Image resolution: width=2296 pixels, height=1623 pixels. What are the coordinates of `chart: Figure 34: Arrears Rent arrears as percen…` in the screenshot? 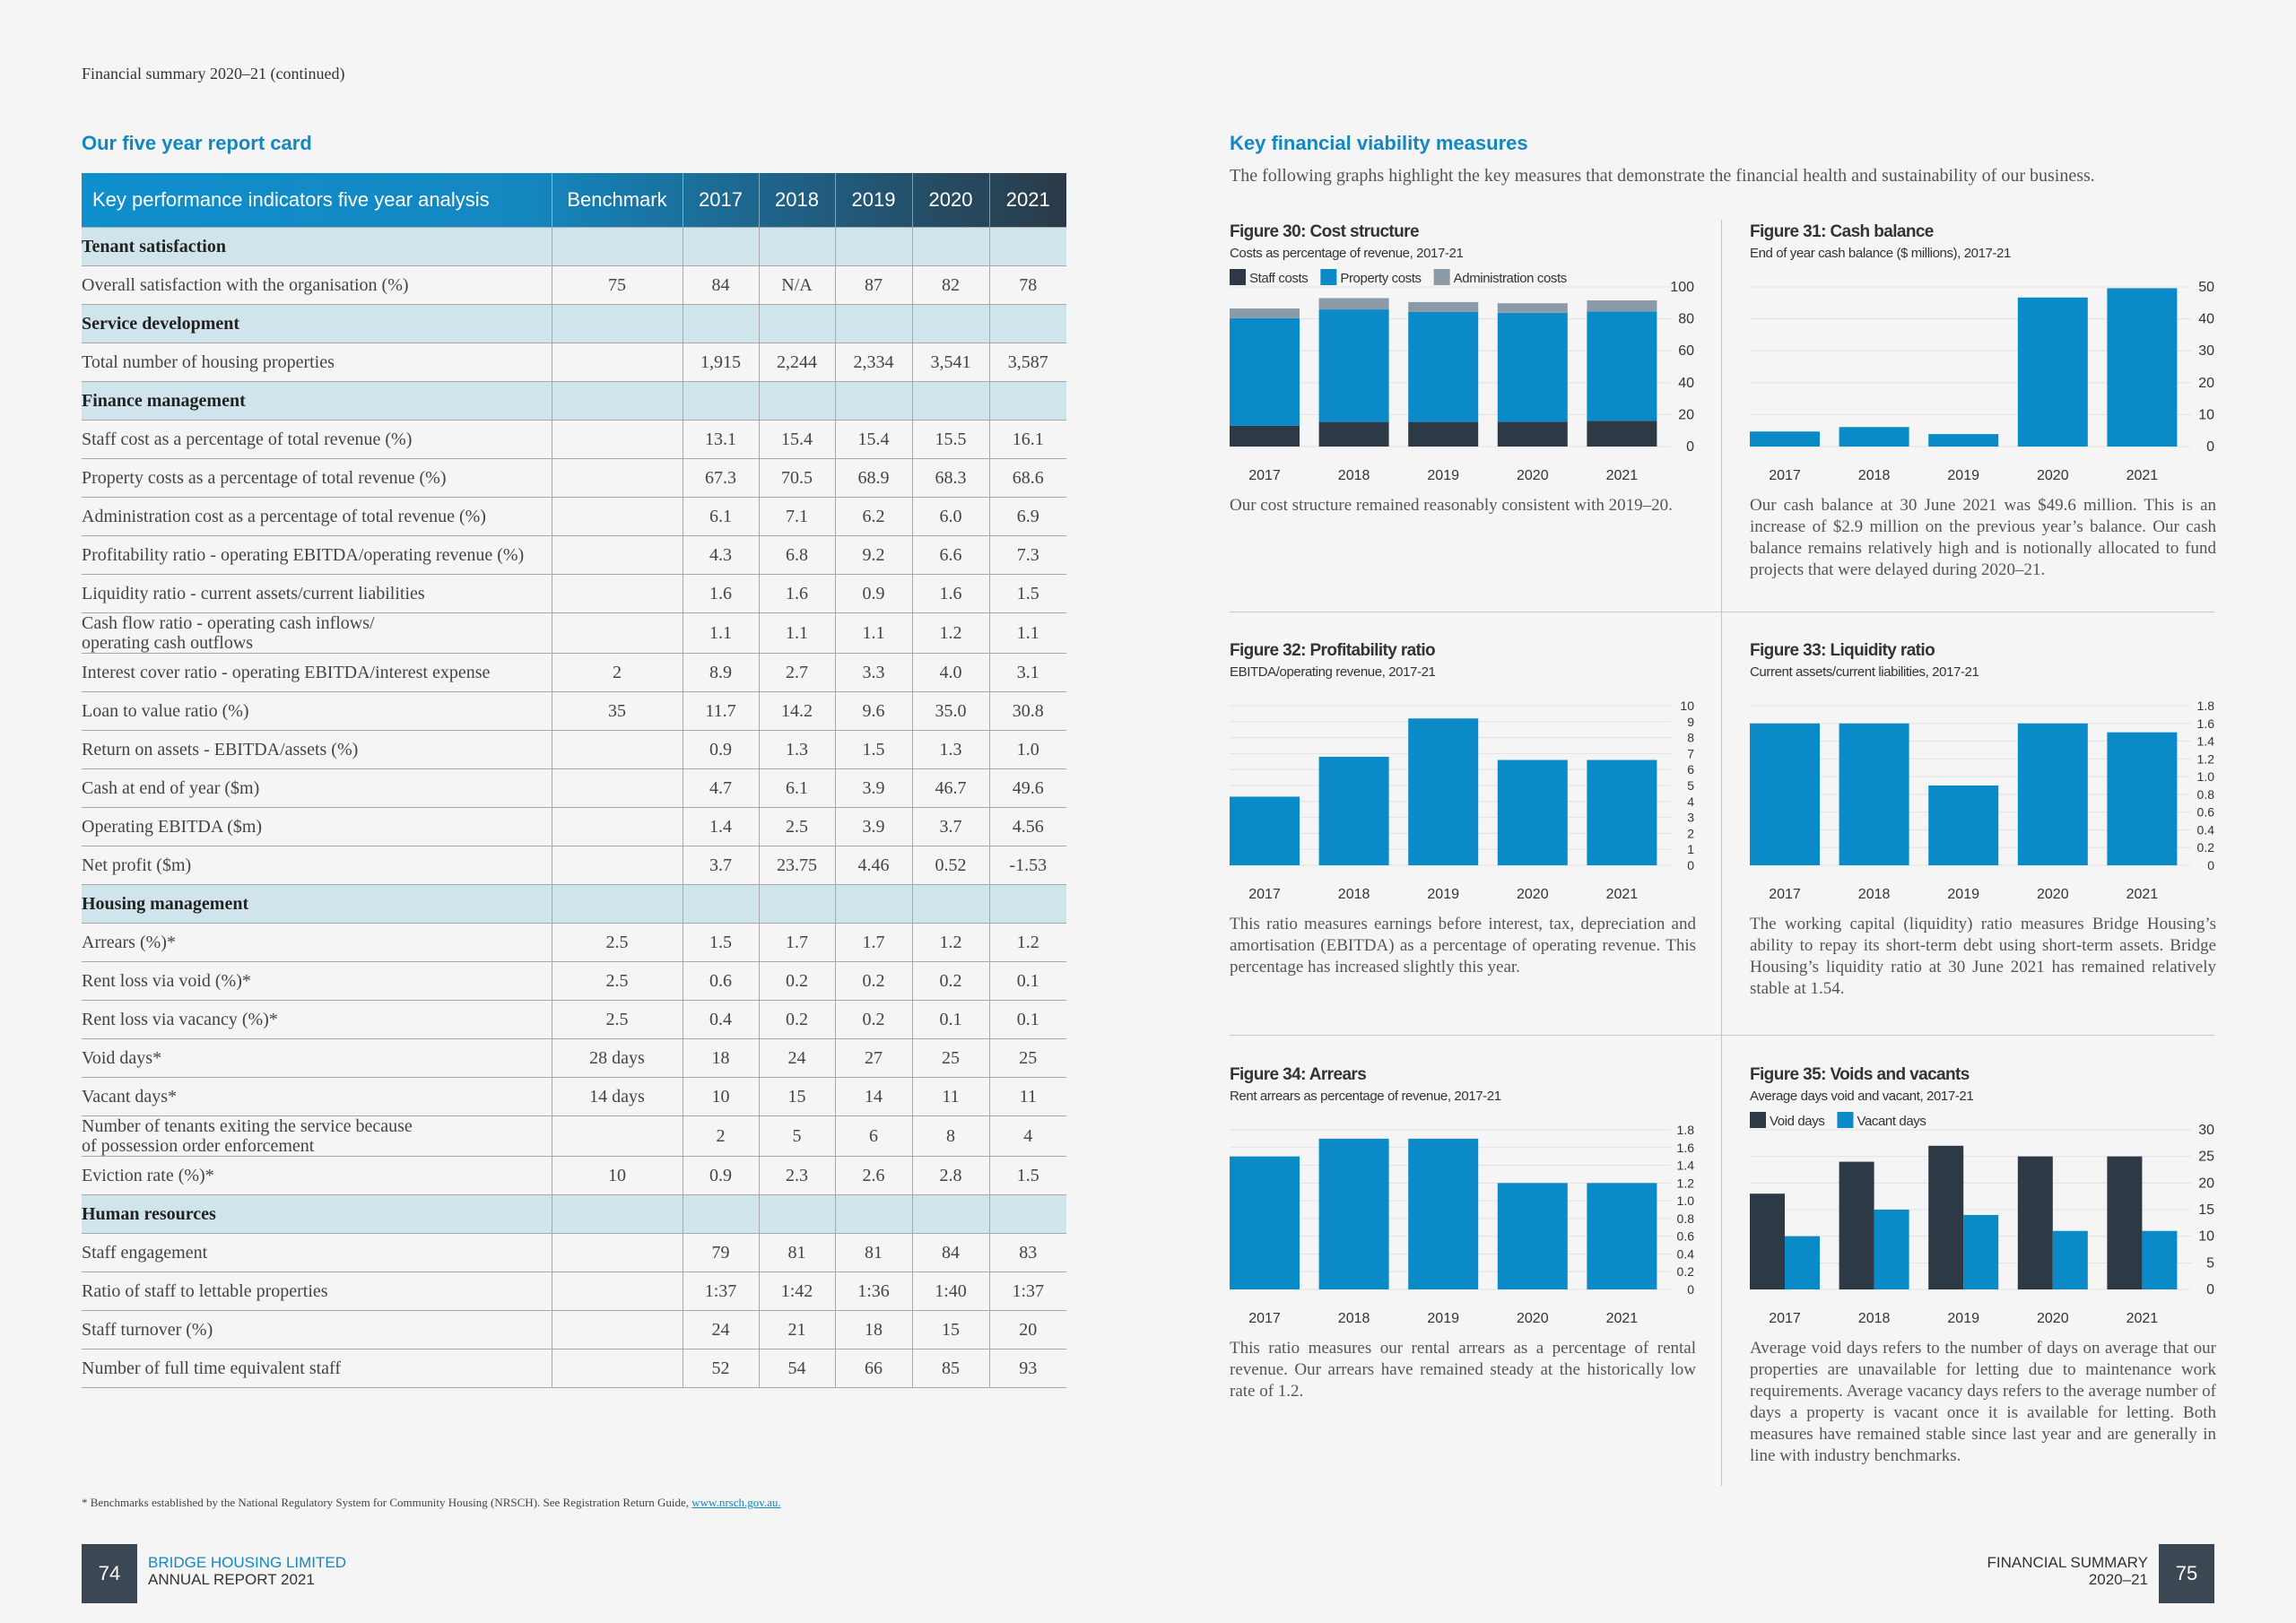 It's located at (1481, 1260).